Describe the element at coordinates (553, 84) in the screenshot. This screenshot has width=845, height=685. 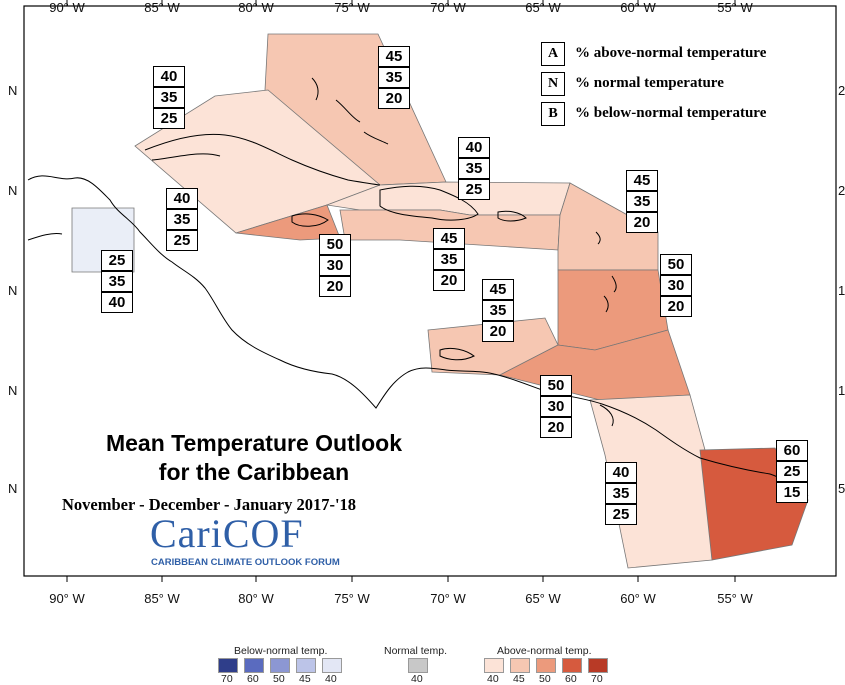
I see `legend-key-n: N` at that location.